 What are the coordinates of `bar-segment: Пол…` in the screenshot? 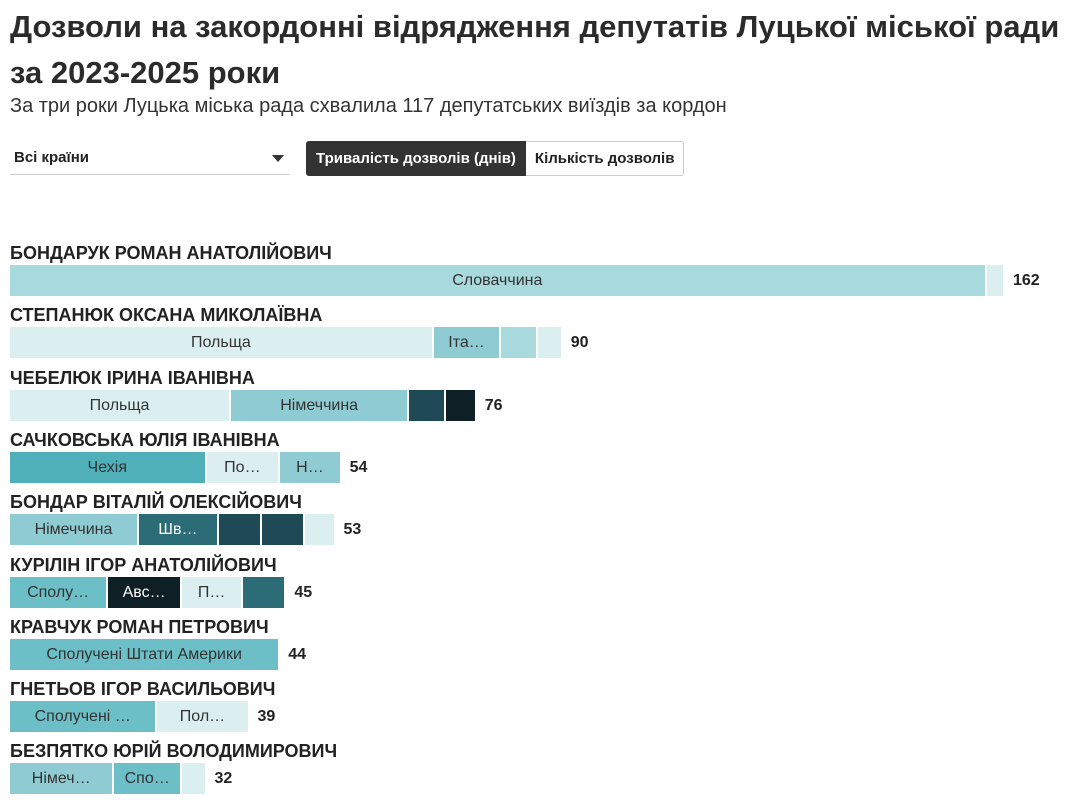 It's located at (202, 716).